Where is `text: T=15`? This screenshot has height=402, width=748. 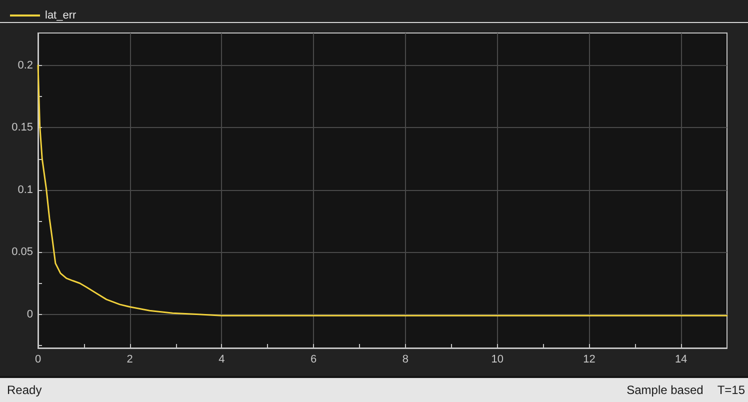 text: T=15 is located at coordinates (731, 390).